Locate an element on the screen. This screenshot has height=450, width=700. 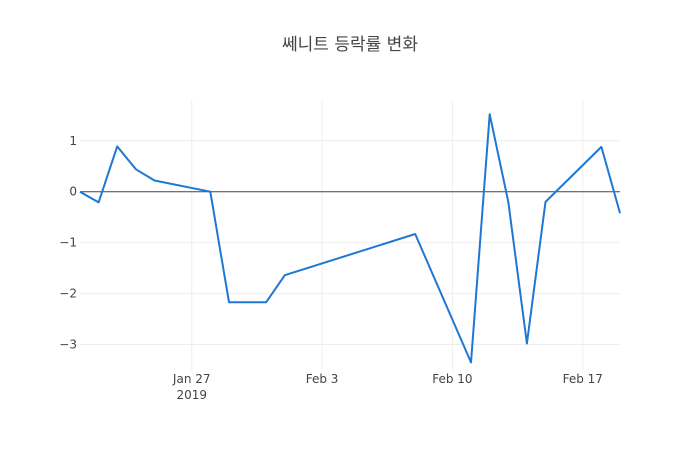
x-tick-sublabel: 2019 is located at coordinates (191, 395).